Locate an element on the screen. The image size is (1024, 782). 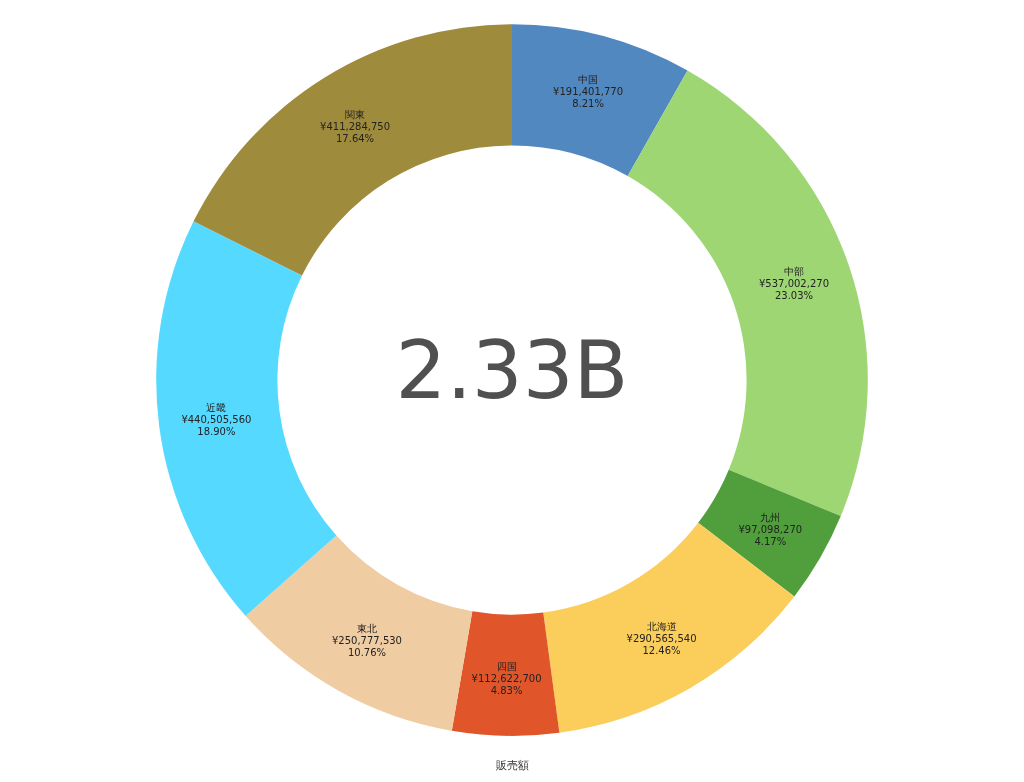
data-label: ¥191,401,770 8.21% is located at coordinates (588, 98).